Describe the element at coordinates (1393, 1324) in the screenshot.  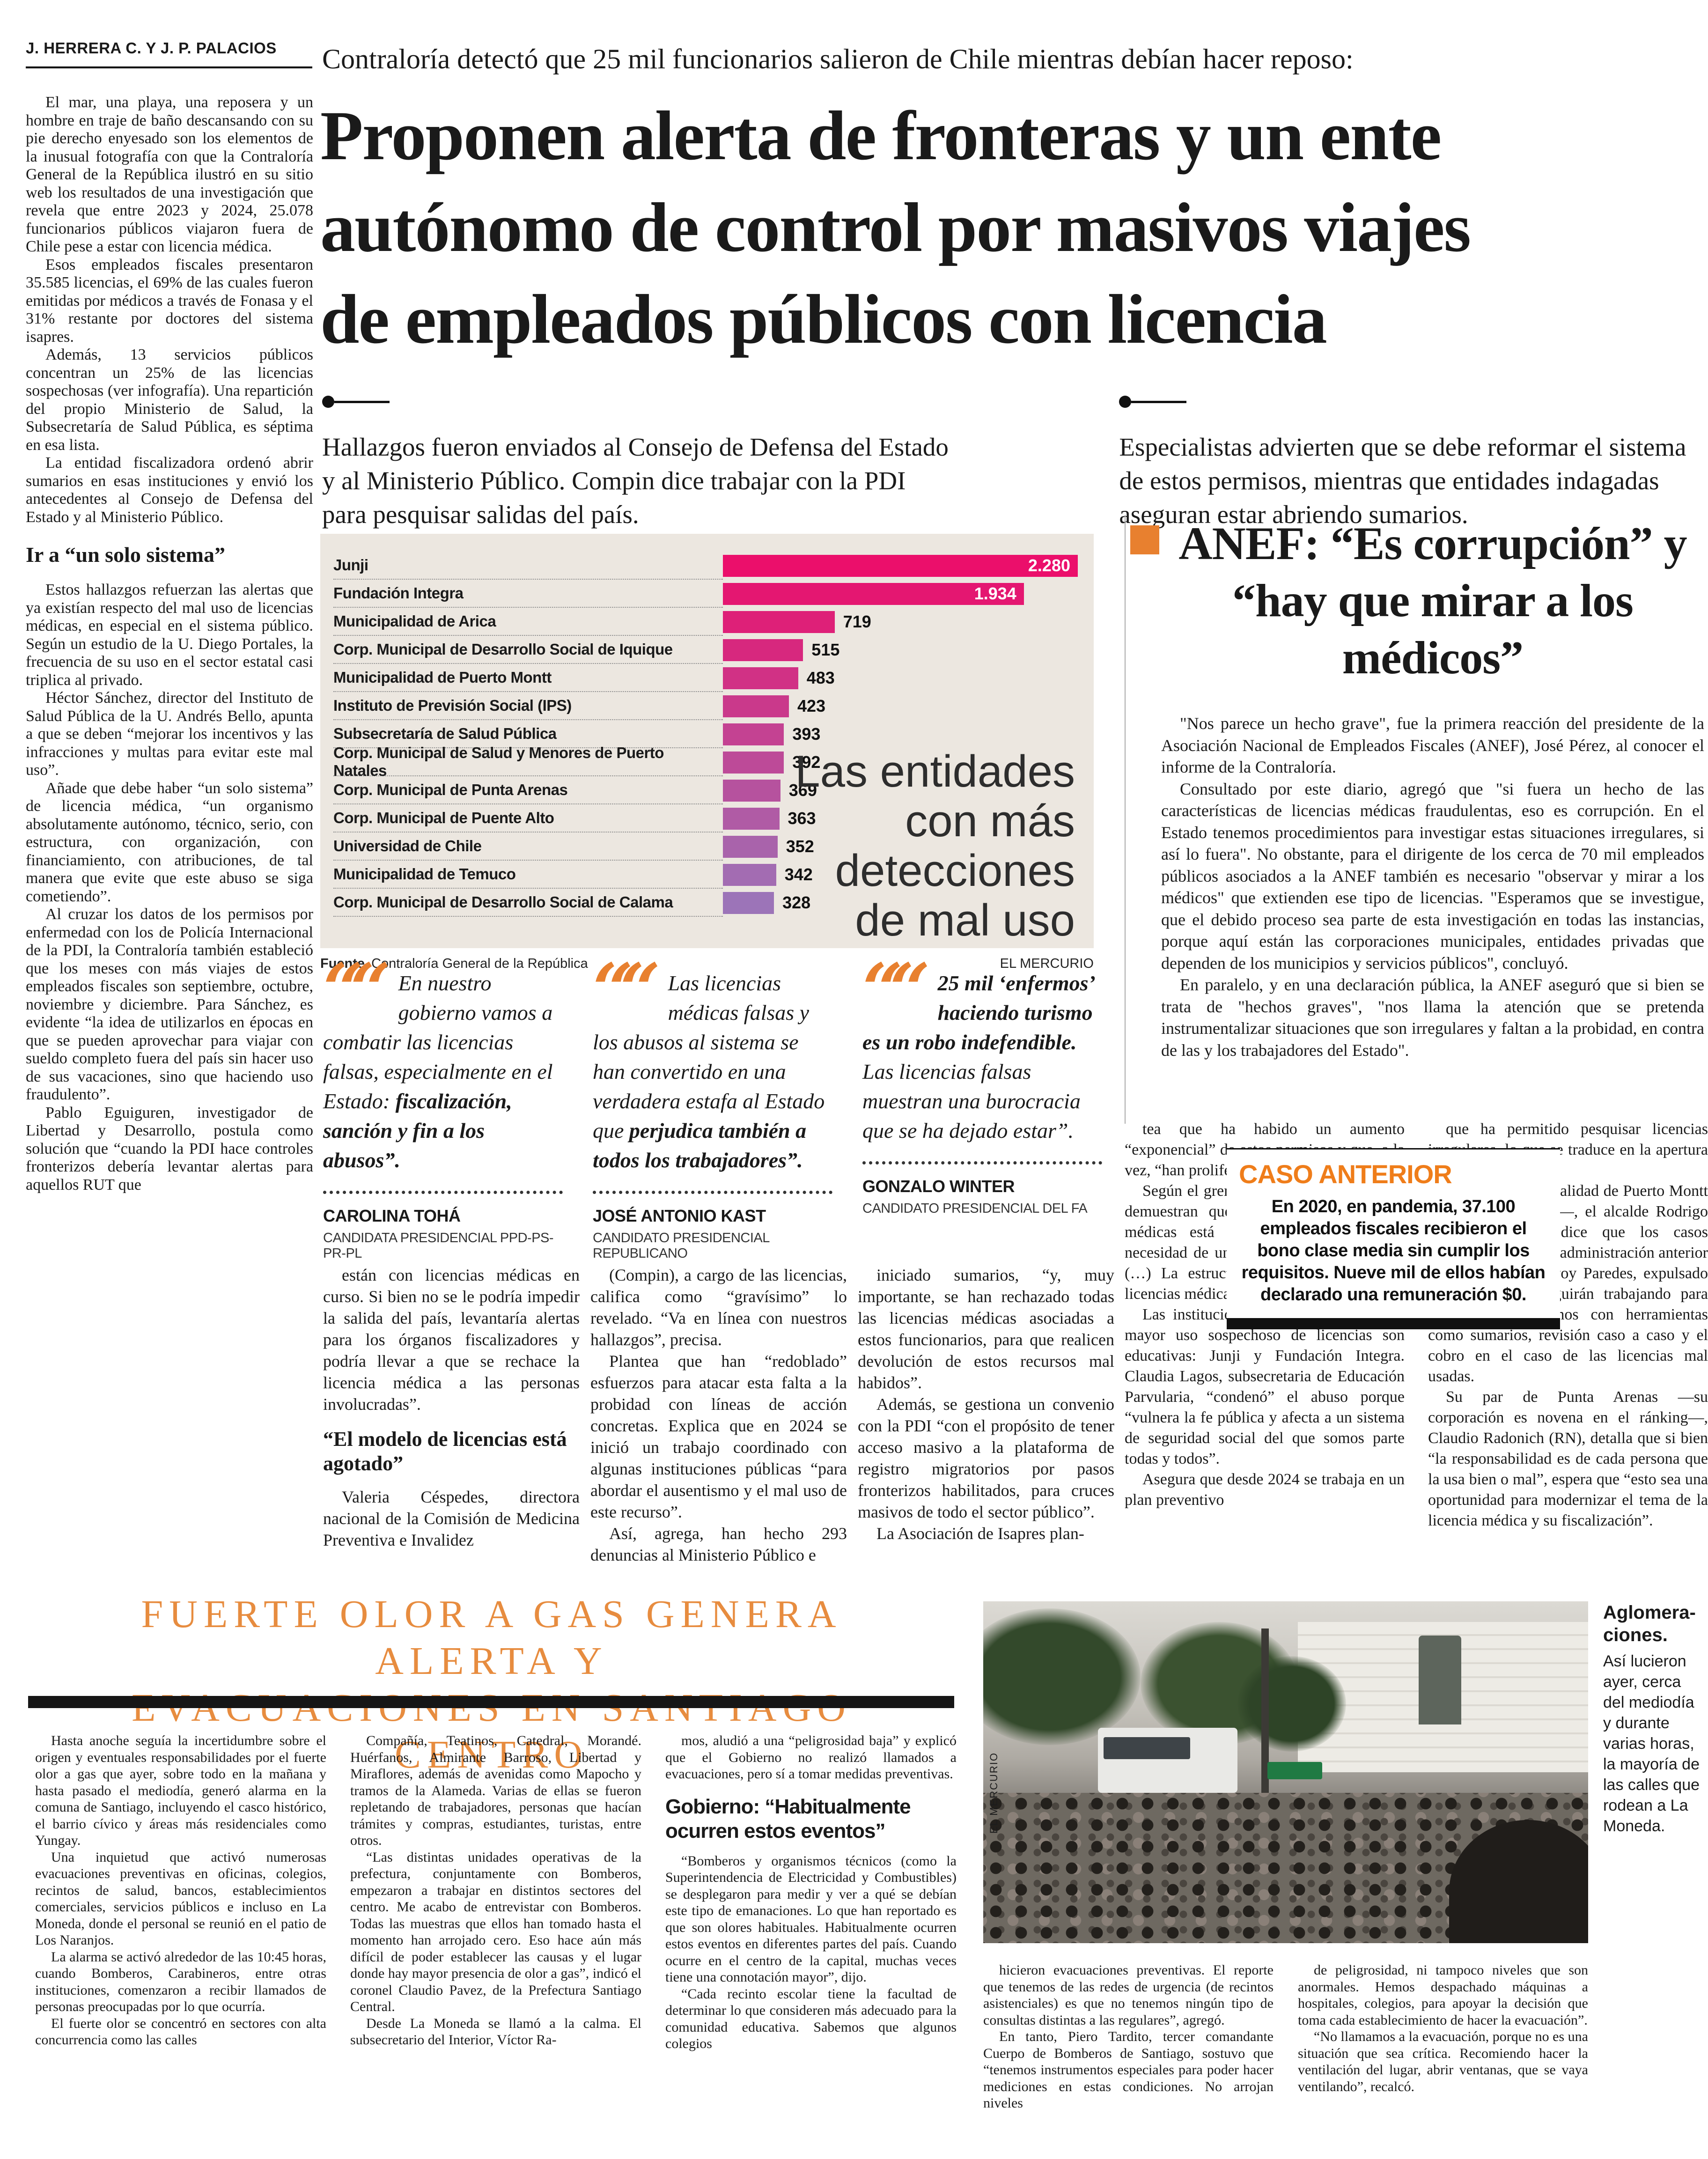
I see `black-bar` at that location.